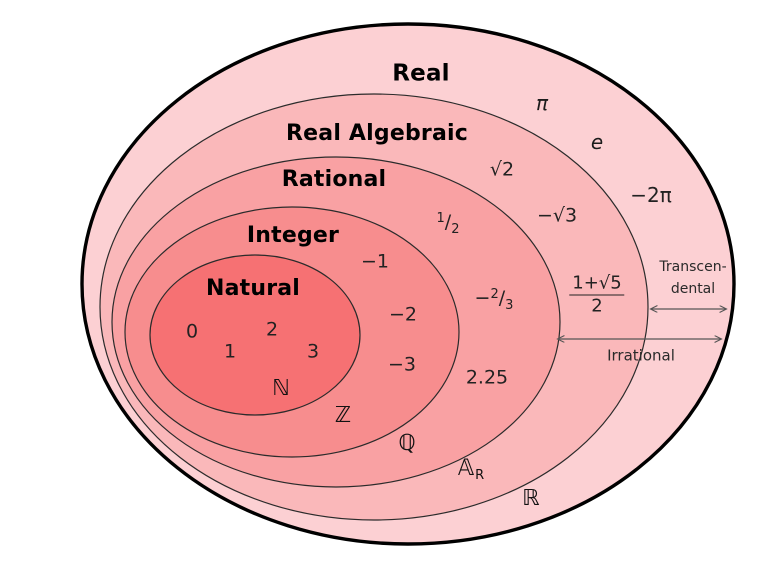  I want to click on rational-set-label: Rational, so click(334, 179).